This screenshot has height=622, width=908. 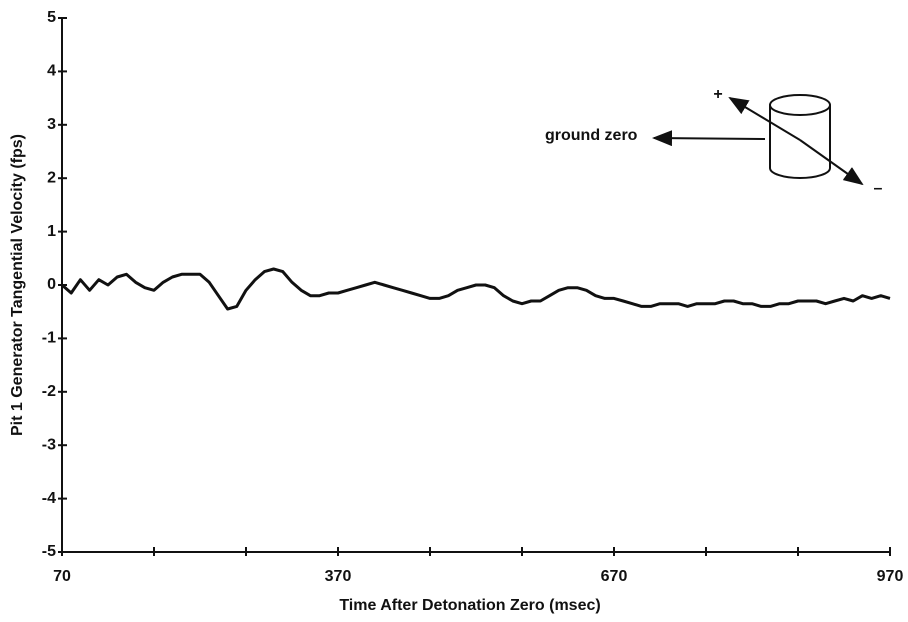 I want to click on x-tick-label: 670, so click(x=614, y=576).